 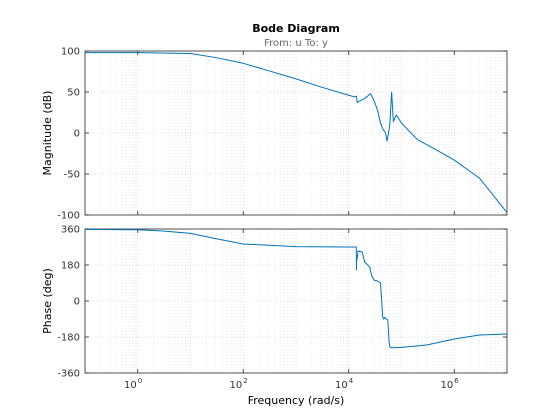 What do you see at coordinates (68, 216) in the screenshot?
I see `magnitude-y-tick-label: -100` at bounding box center [68, 216].